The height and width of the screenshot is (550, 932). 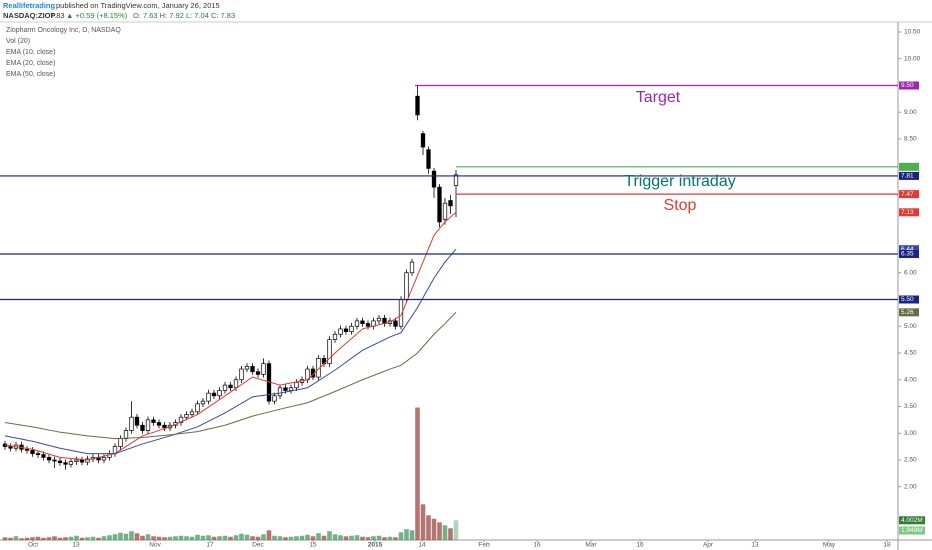 What do you see at coordinates (29, 5) in the screenshot?
I see `publisher: Reallifetrading` at bounding box center [29, 5].